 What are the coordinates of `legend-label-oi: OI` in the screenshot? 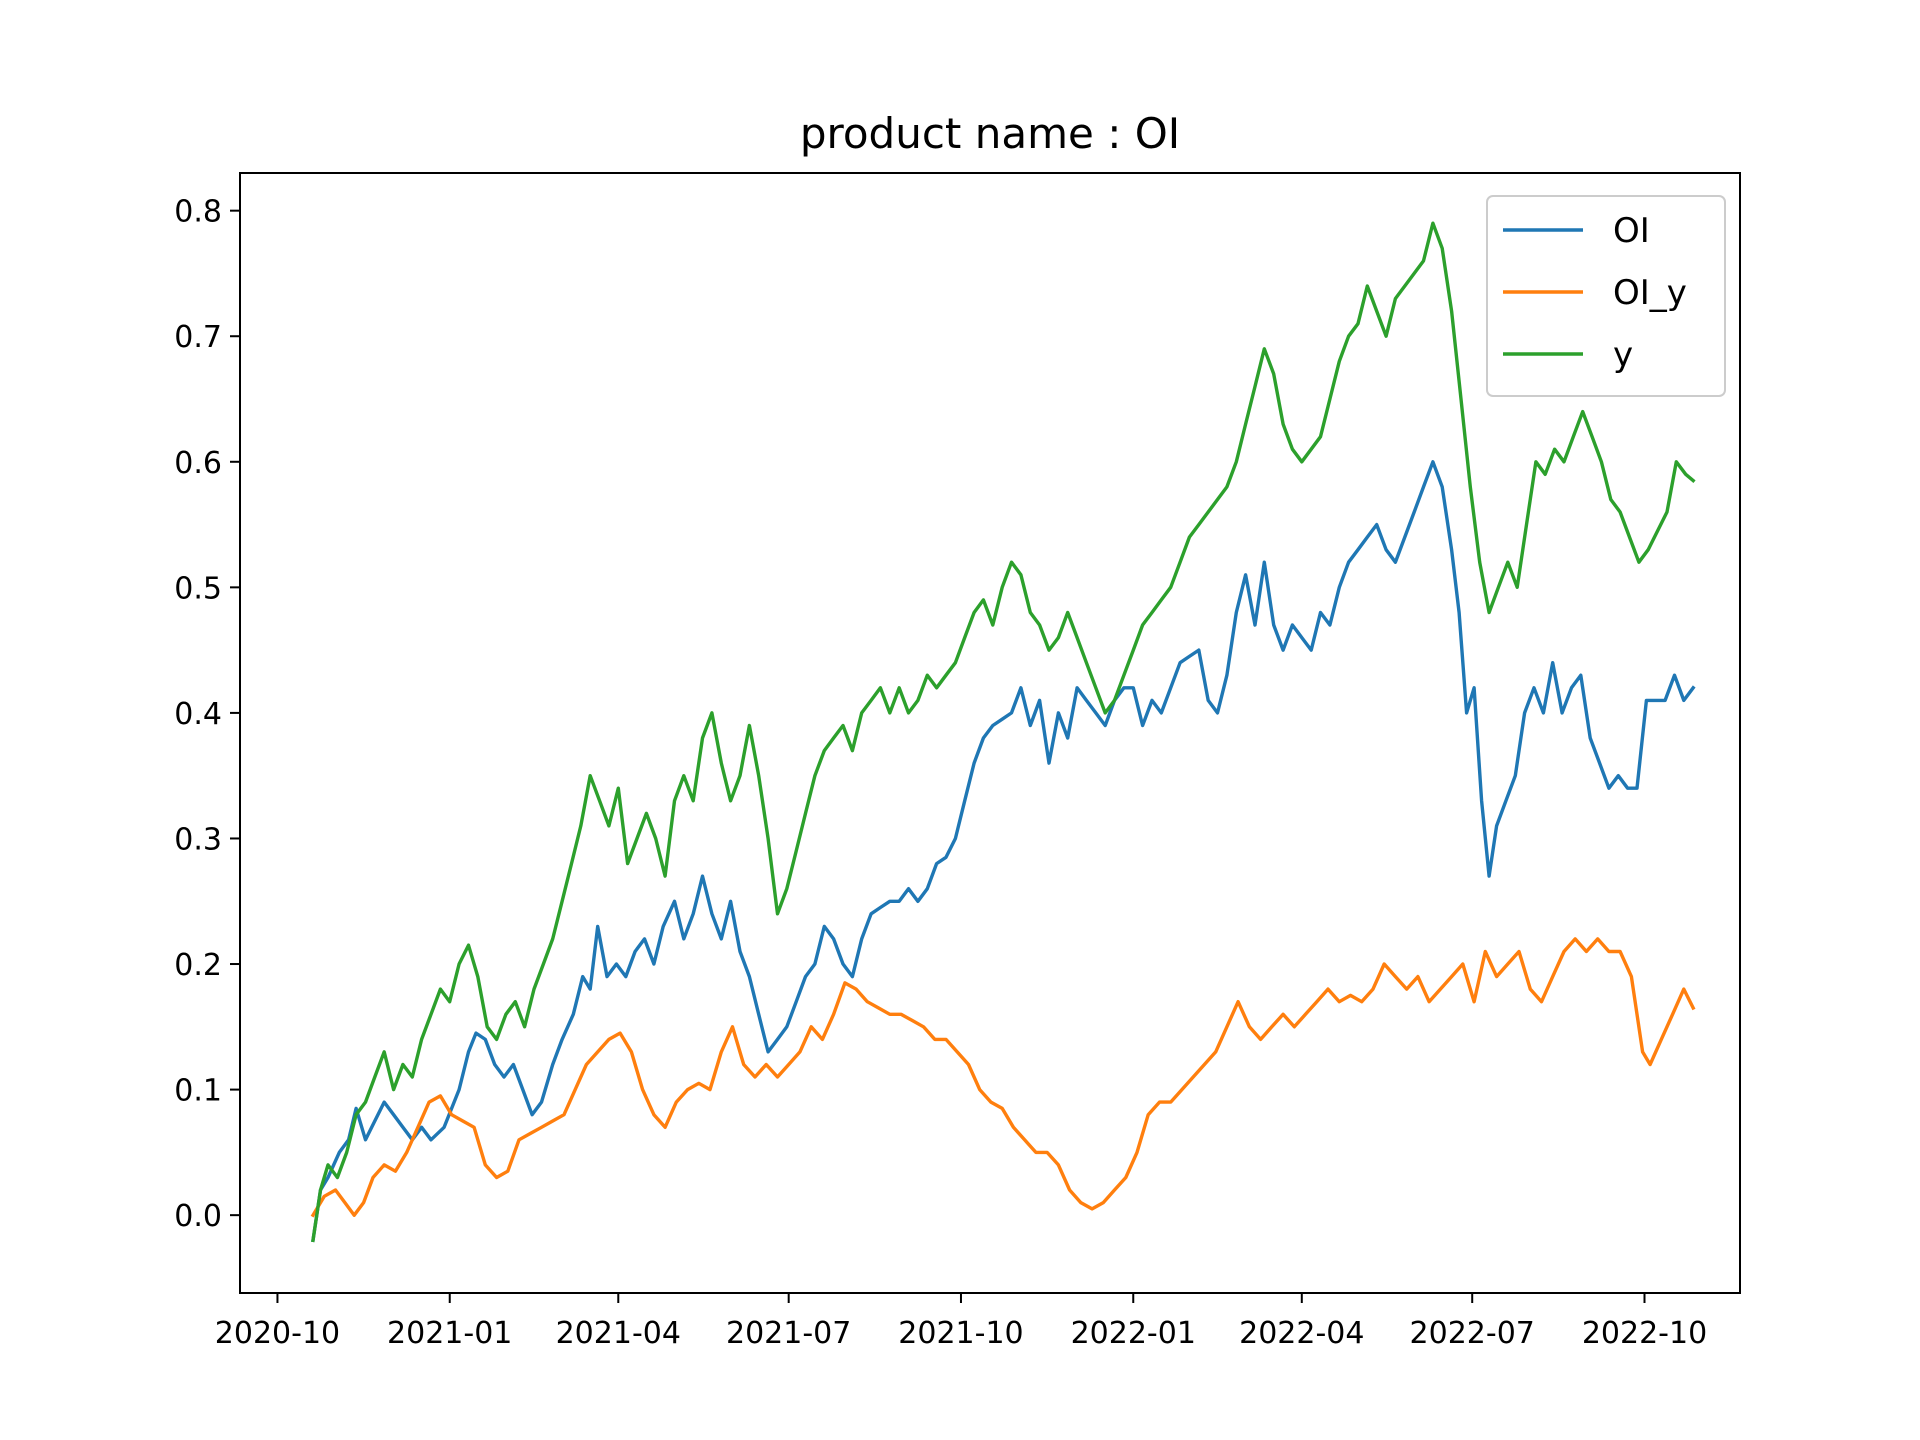 It's located at (1631, 231).